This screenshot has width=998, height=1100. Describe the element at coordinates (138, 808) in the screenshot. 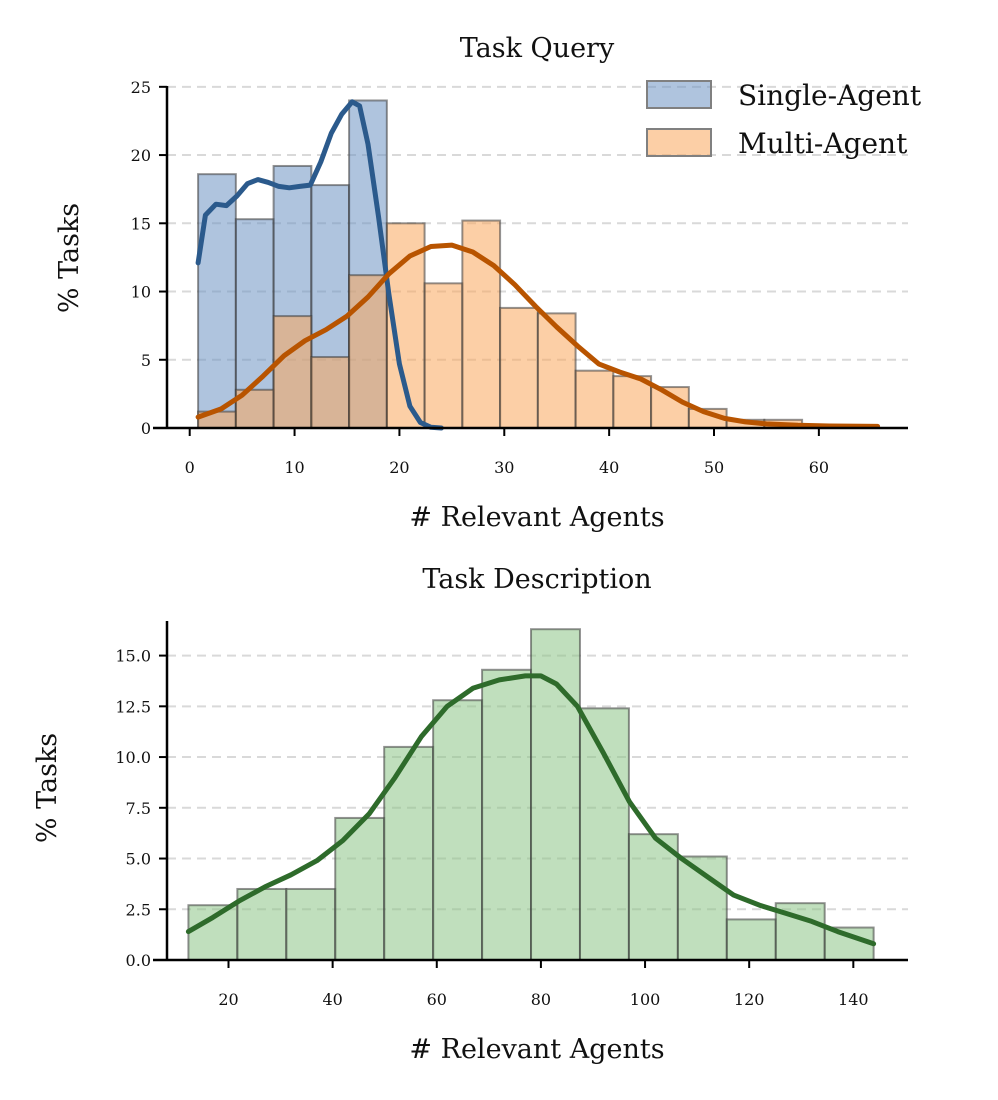

I see `y-tick-label: 7.5` at that location.